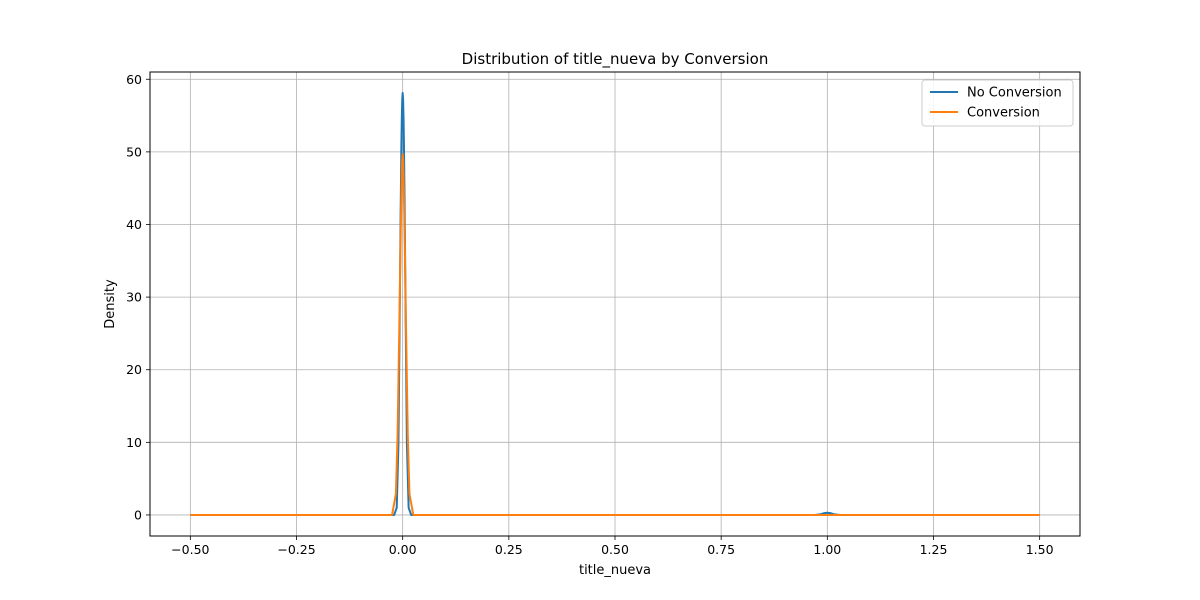  I want to click on y-tick-label: 50, so click(134, 151).